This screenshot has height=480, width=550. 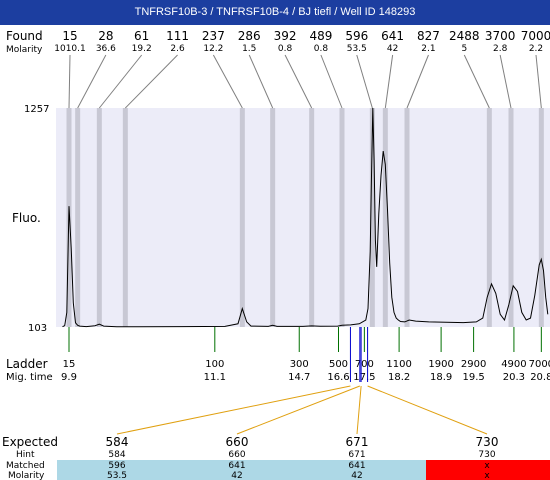 I want to click on expected-molarity-0: 53.5, so click(x=117, y=475).